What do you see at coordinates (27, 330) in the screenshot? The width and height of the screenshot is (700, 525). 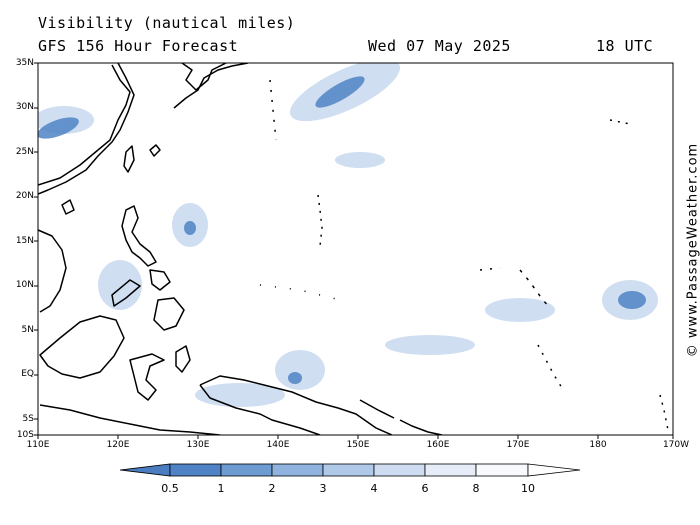 I see `lat-label: 5N` at bounding box center [27, 330].